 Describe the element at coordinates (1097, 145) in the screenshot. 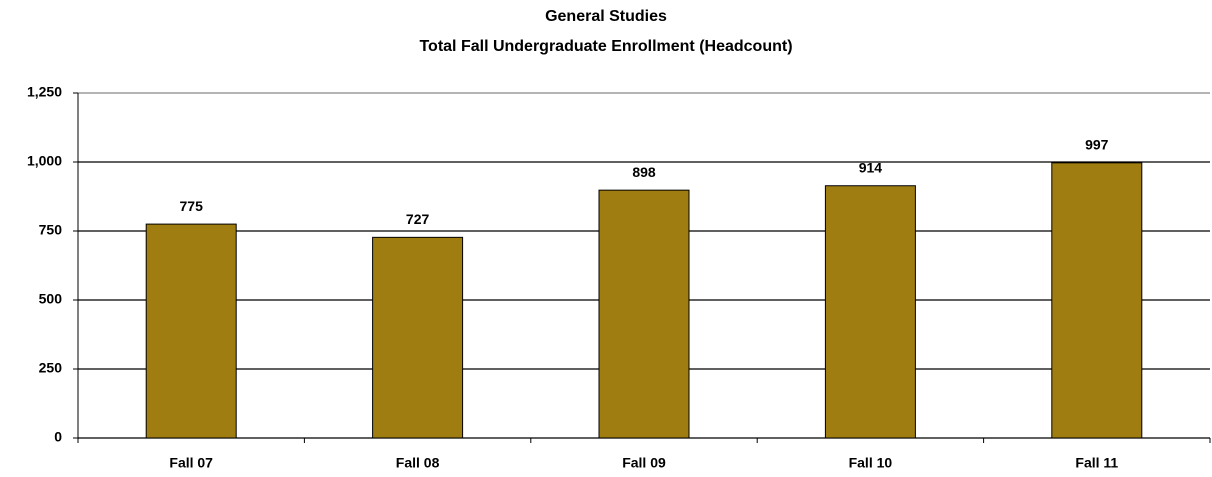

I see `data-label: 997` at that location.